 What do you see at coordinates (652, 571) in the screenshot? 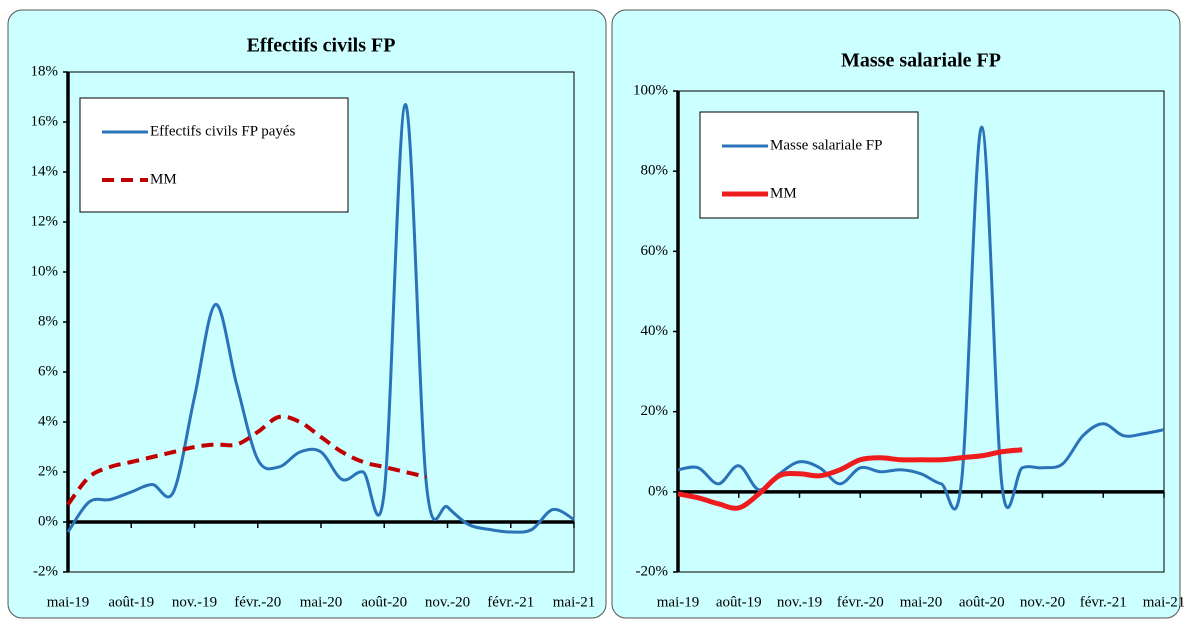
I see `y-tick-label: -20%` at bounding box center [652, 571].